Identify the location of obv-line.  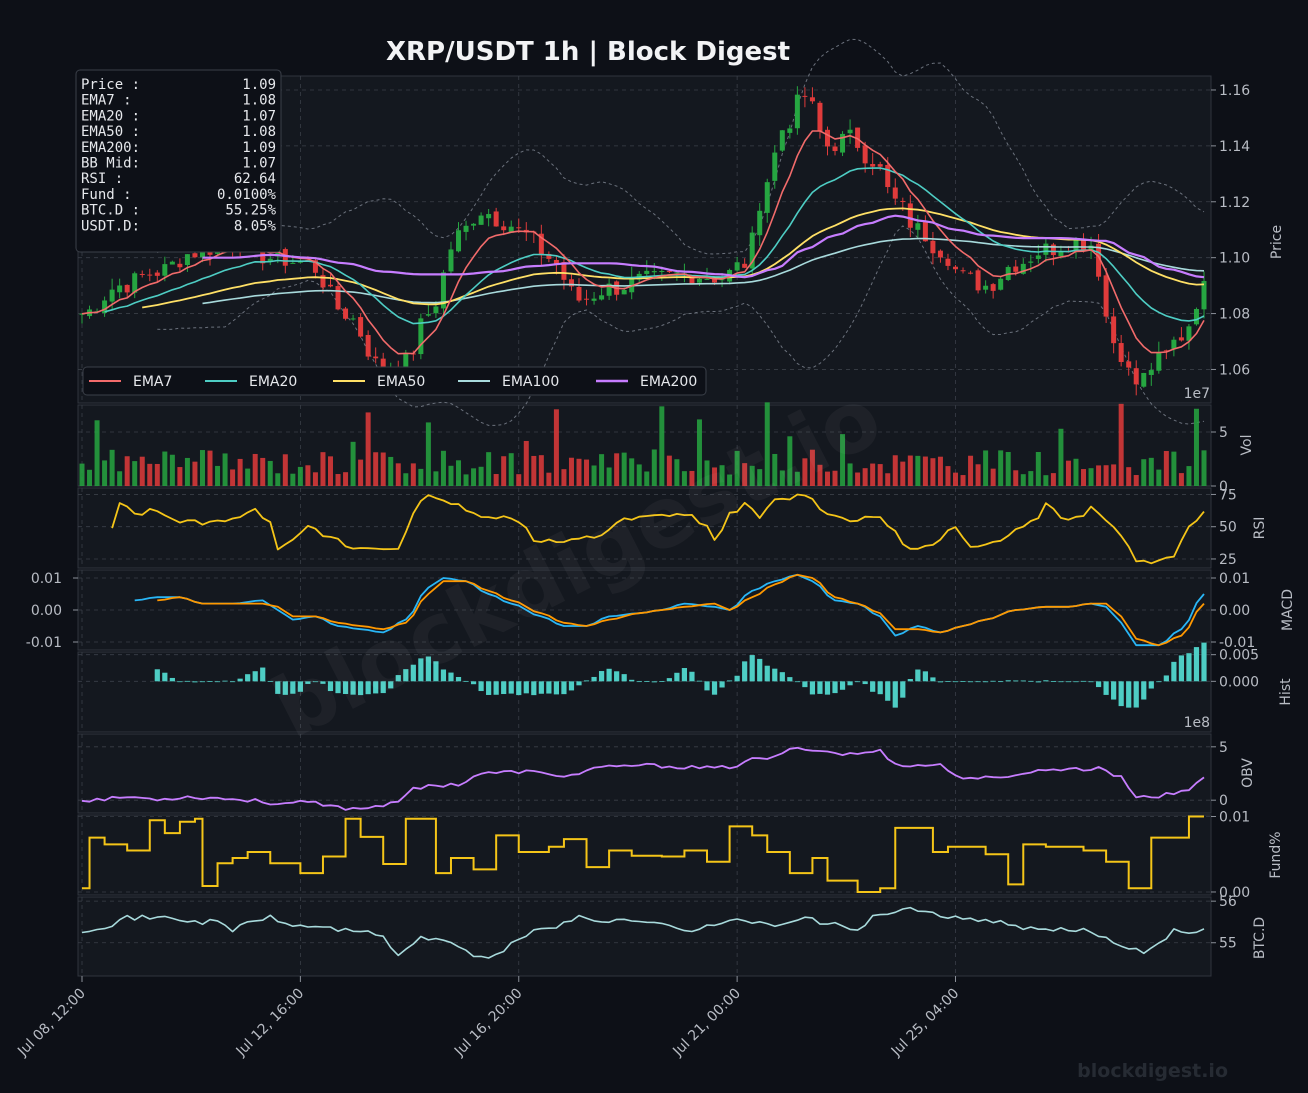
(643, 778).